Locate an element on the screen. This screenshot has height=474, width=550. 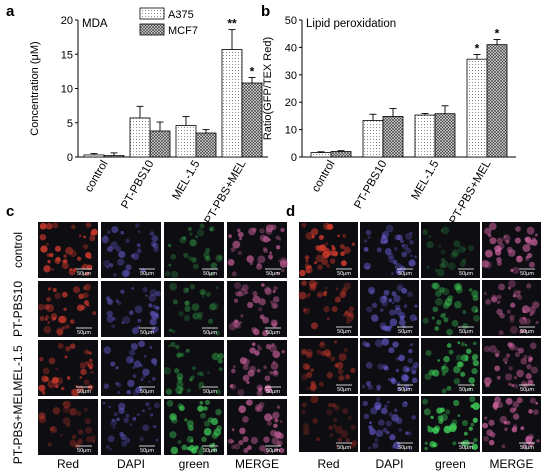
panel-c-column-label: Red is located at coordinates (68, 464).